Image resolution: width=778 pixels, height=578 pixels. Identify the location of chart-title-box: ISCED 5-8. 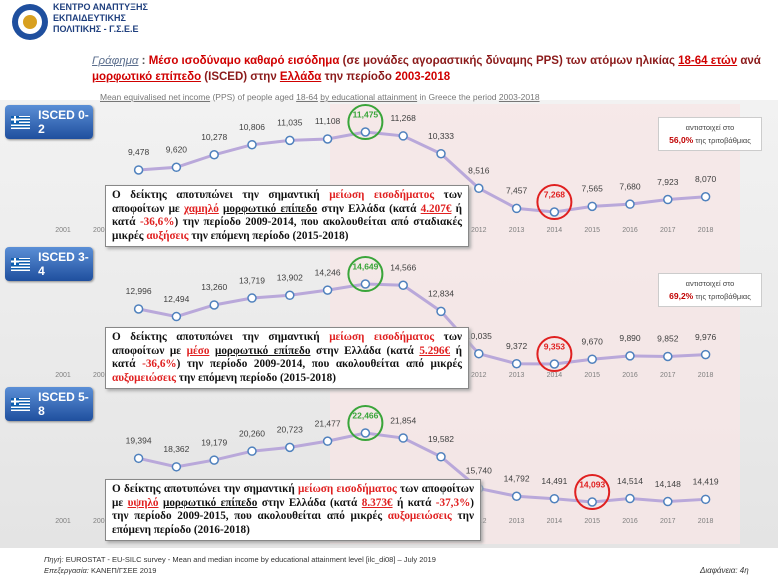
(49, 404).